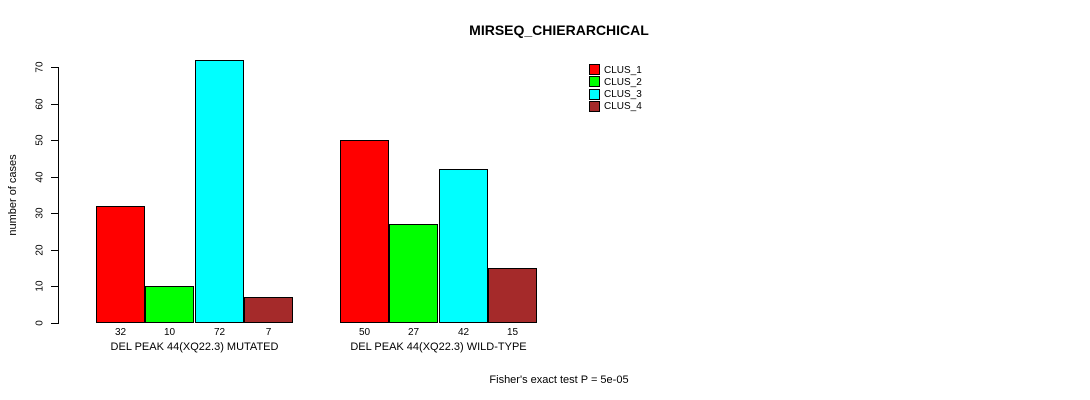  I want to click on y-axis-tick-label: 60, so click(40, 104).